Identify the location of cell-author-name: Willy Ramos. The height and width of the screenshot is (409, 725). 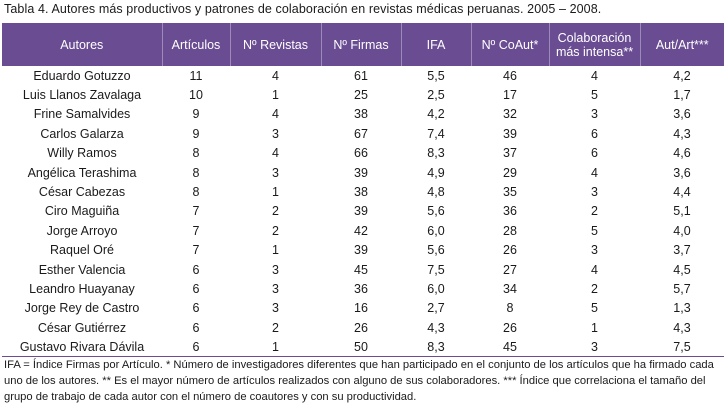
(82, 153).